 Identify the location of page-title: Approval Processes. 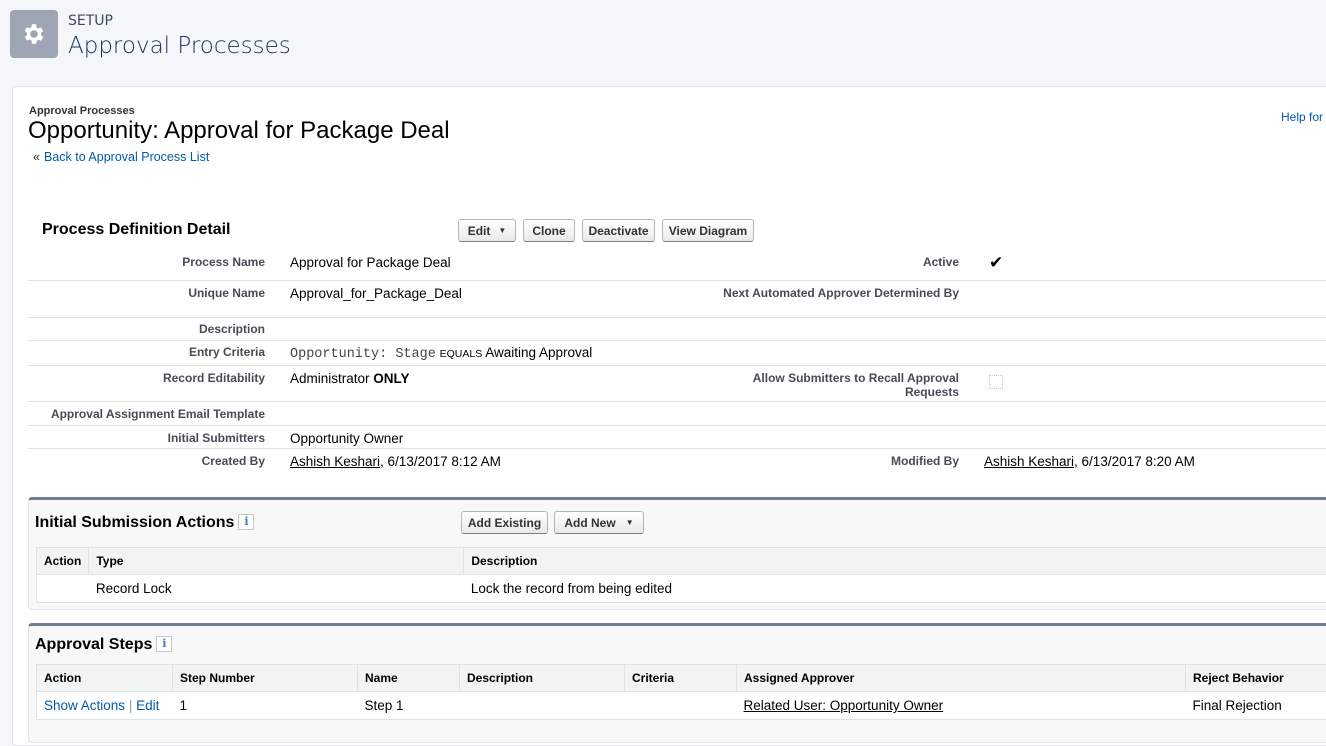
(179, 46).